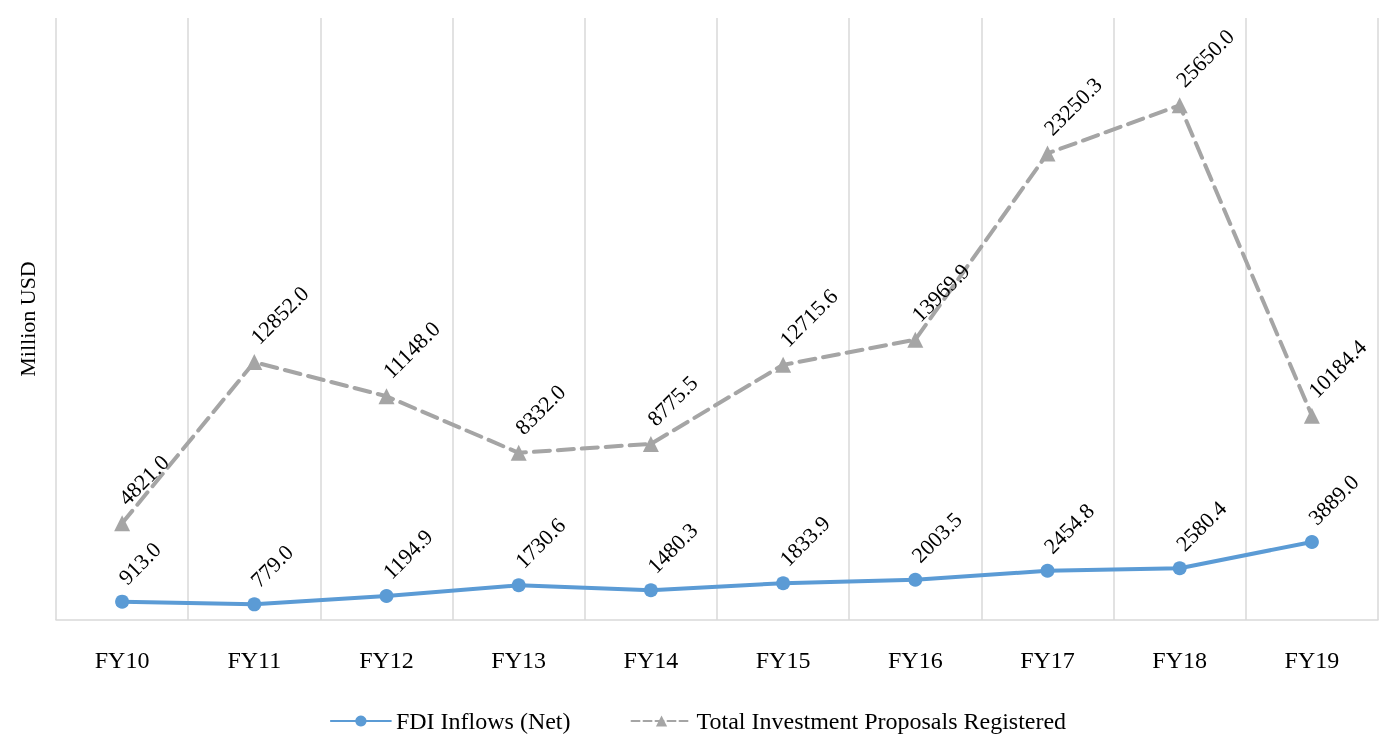 The image size is (1398, 750). I want to click on x-tick-label: FY10, so click(122, 660).